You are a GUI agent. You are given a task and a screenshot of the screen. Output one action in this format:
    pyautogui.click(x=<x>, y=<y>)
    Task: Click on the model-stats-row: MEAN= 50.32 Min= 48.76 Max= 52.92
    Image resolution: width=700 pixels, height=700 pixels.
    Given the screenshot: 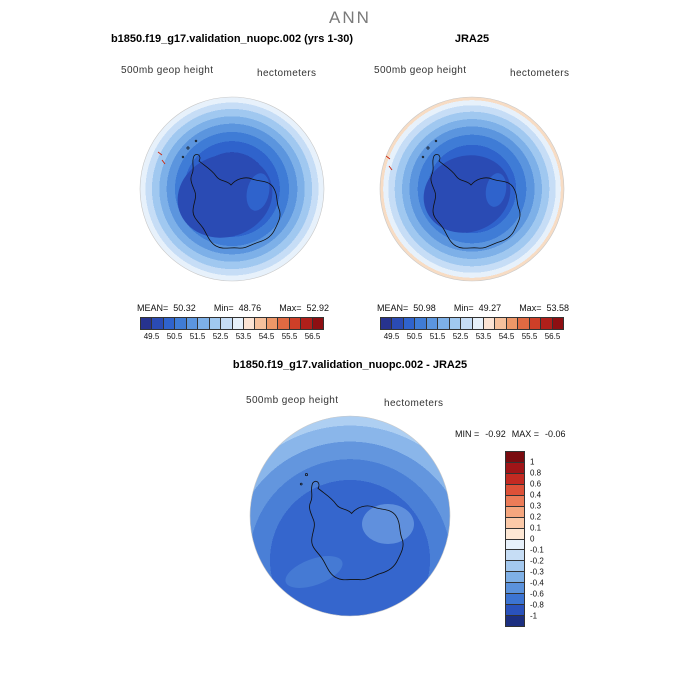 What is the action you would take?
    pyautogui.click(x=233, y=308)
    